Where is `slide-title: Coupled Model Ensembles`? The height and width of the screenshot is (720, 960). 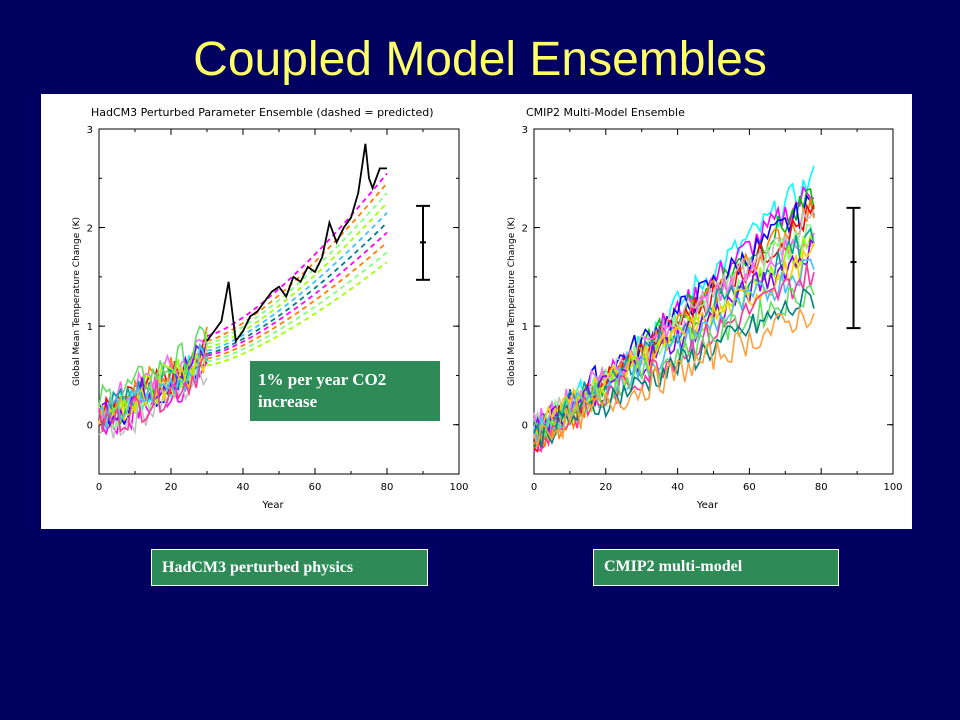 slide-title: Coupled Model Ensembles is located at coordinates (480, 59).